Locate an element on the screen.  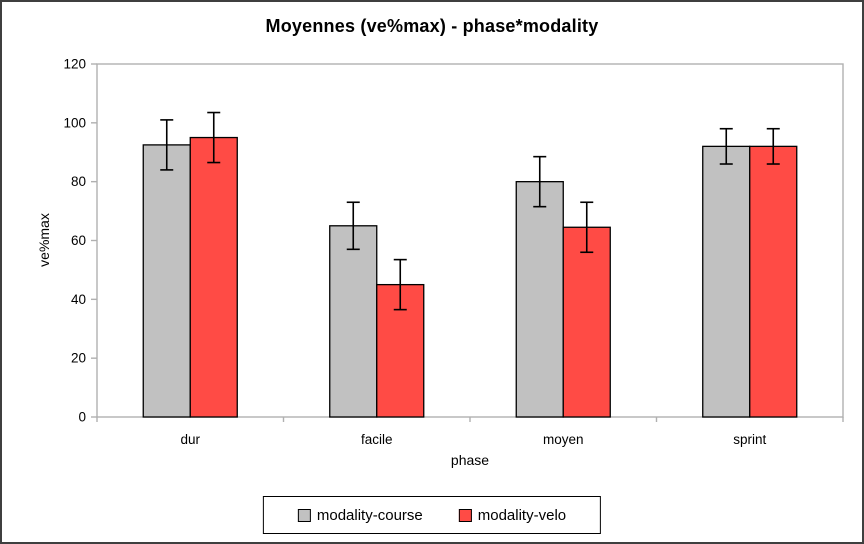
bar-modality-course-facile is located at coordinates (353, 321).